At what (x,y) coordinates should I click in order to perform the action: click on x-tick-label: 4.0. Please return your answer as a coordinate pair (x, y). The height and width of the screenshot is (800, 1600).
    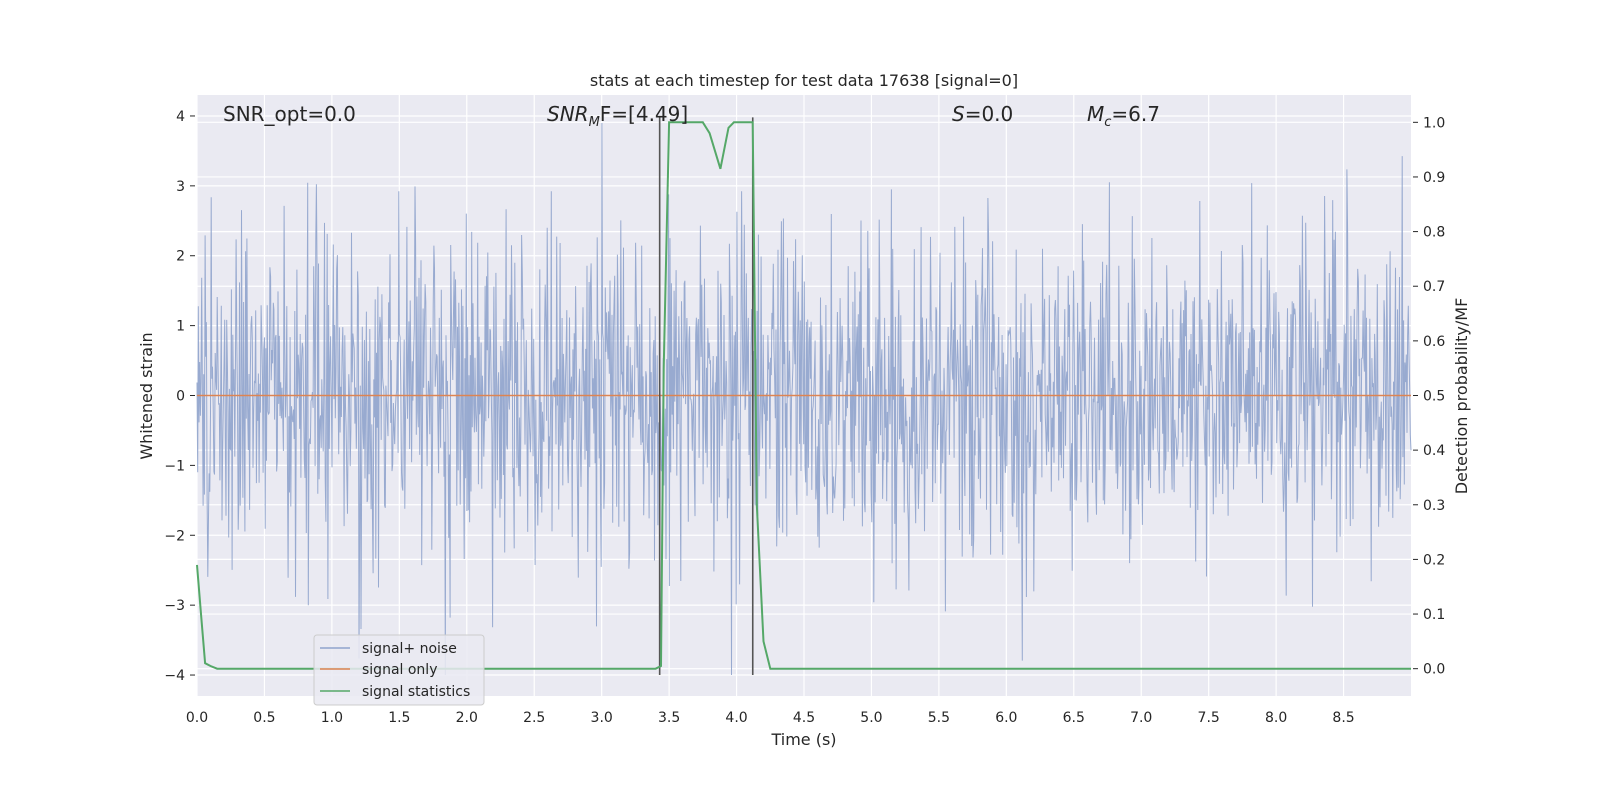
    Looking at the image, I should click on (736, 718).